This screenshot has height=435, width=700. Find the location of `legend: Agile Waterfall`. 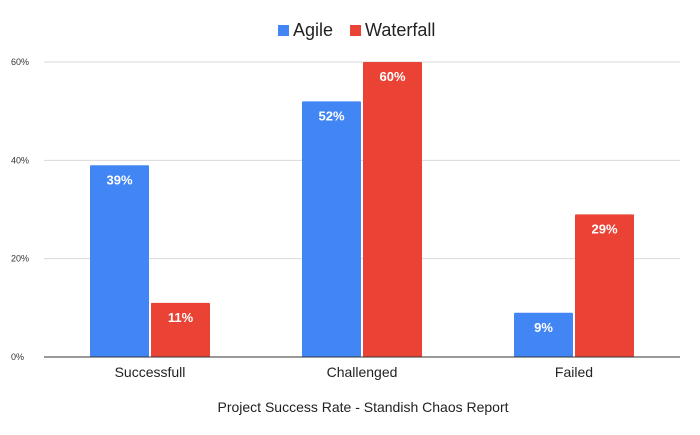

legend: Agile Waterfall is located at coordinates (356, 30).